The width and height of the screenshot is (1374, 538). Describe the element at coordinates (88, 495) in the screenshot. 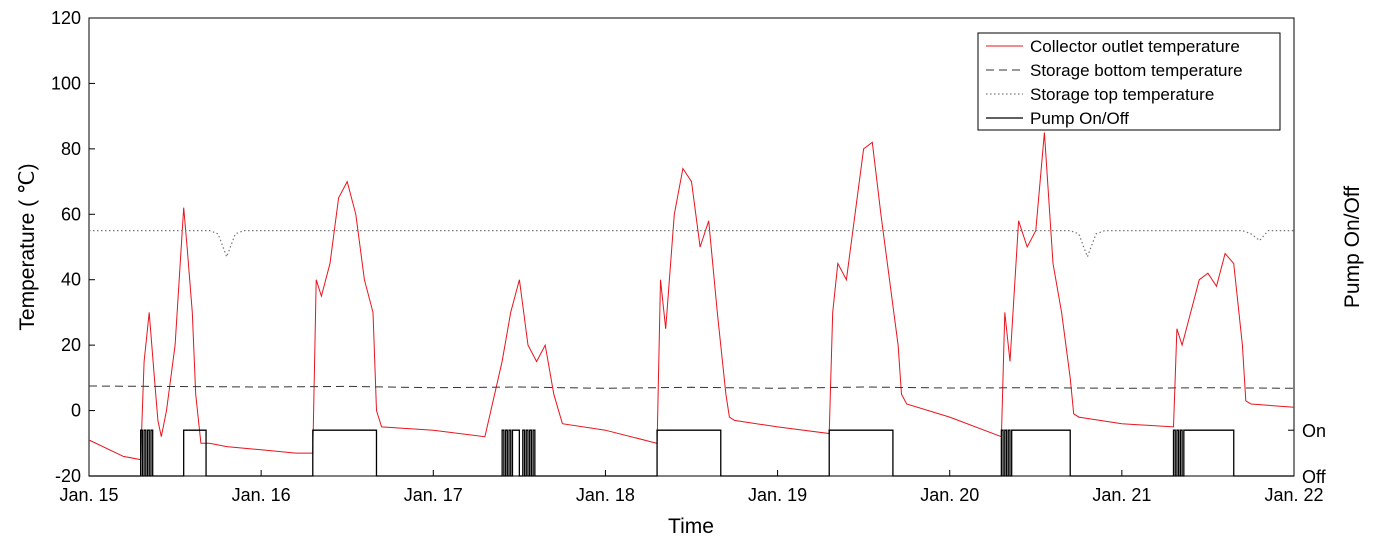

I see `x-tick-label: Jan. 15` at that location.